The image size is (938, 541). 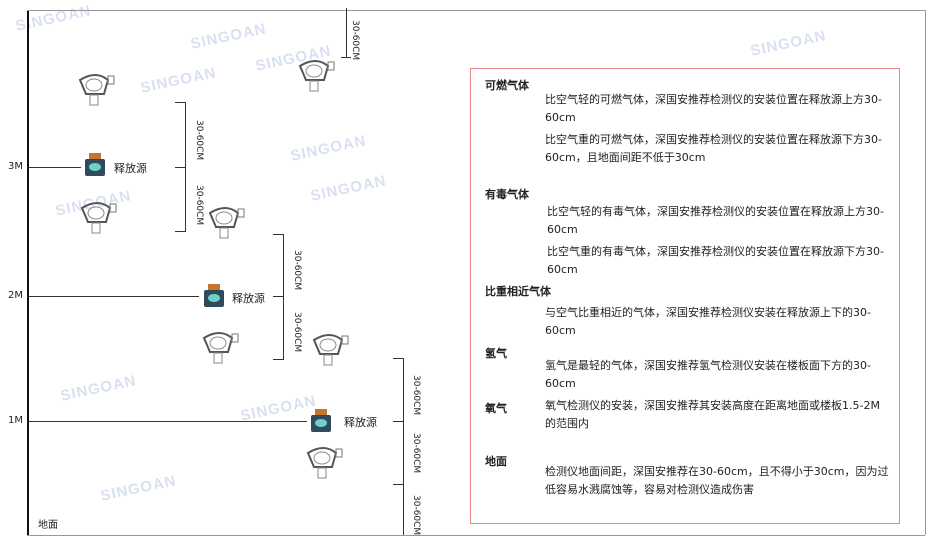 What do you see at coordinates (708, 374) in the screenshot?
I see `note-hydrogen: 氢气是最轻的气体，深国安推荐氢气检测仪安装在楼板面下方的30-60cm` at bounding box center [708, 374].